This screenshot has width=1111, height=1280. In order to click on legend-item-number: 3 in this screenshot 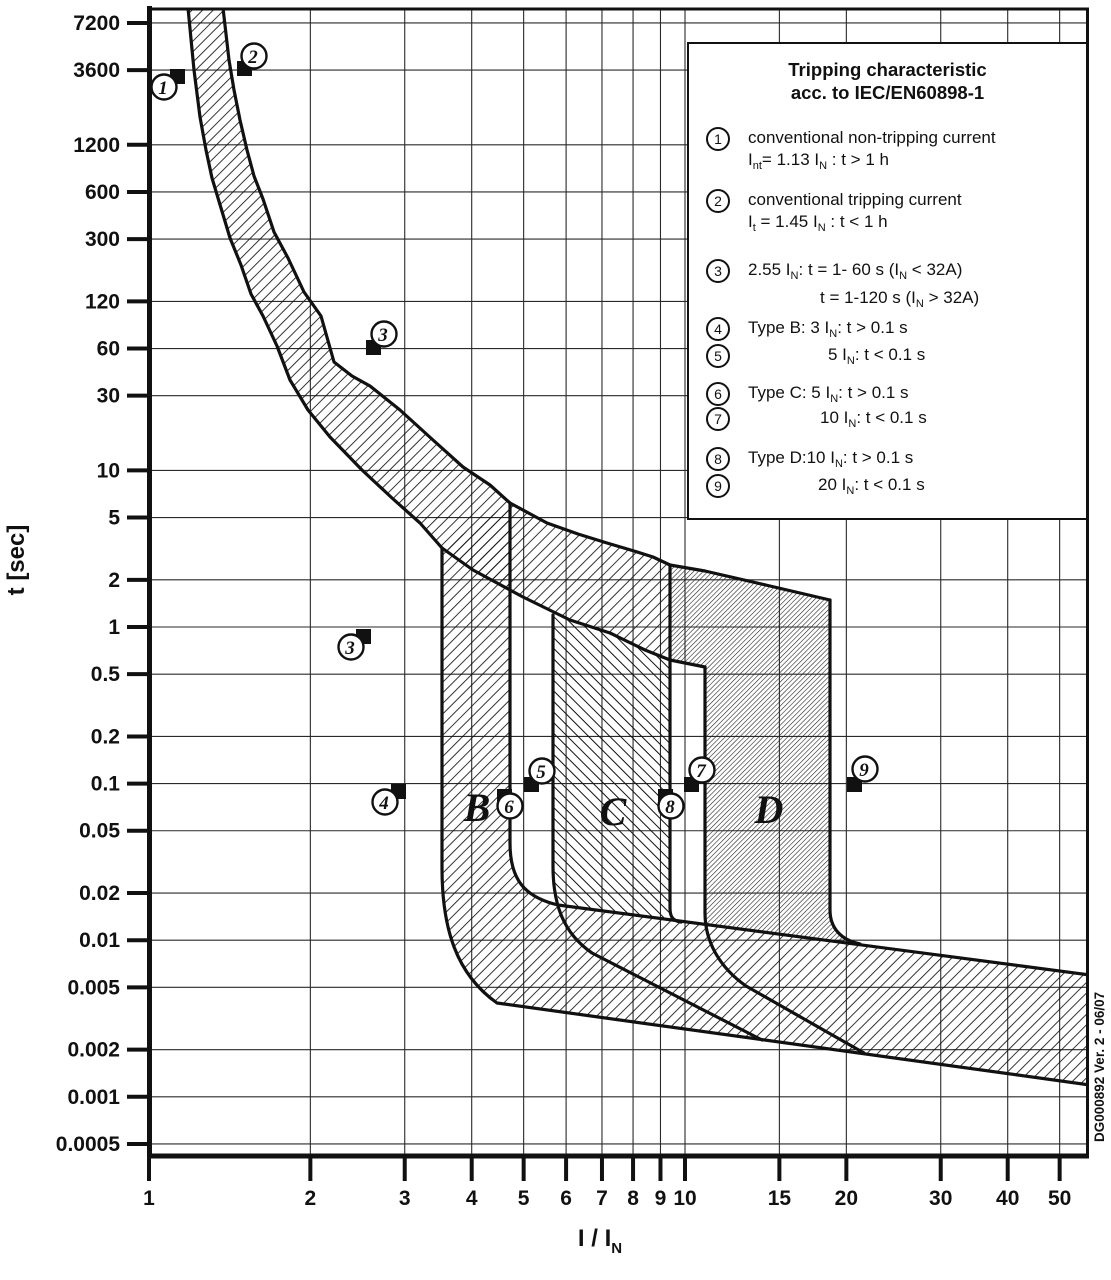, I will do `click(718, 271)`.